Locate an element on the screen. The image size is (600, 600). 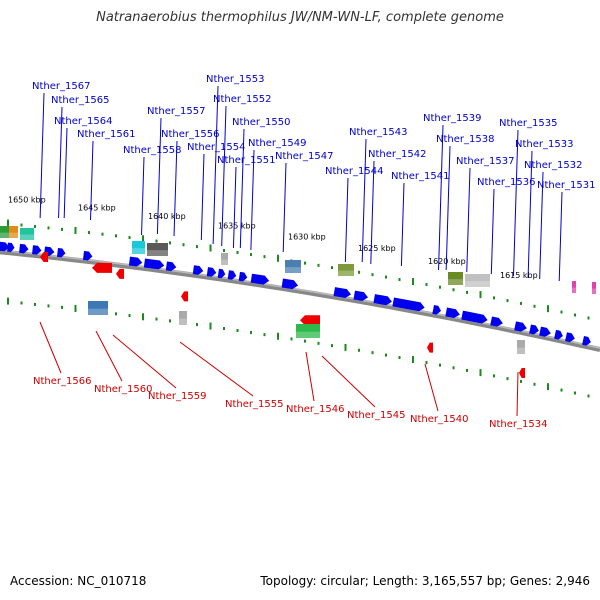
scale-label: 1650 kbp is located at coordinates (27, 200).